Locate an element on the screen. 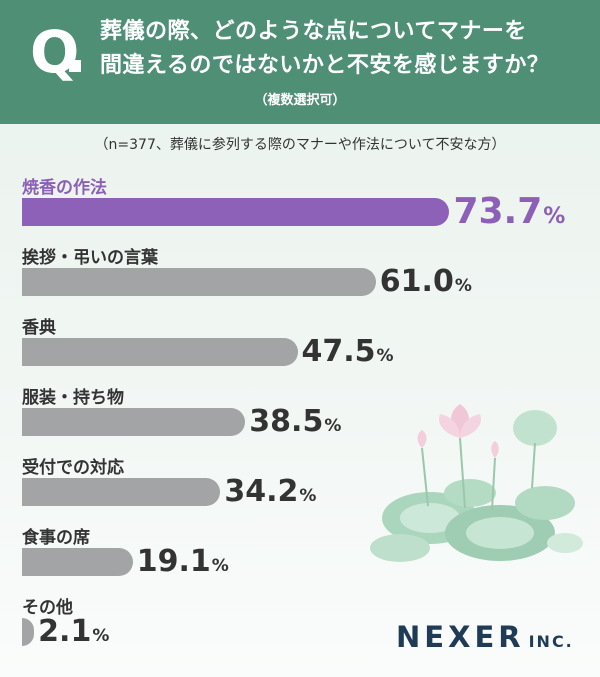 The width and height of the screenshot is (600, 677). value-number: 47.5 is located at coordinates (338, 351).